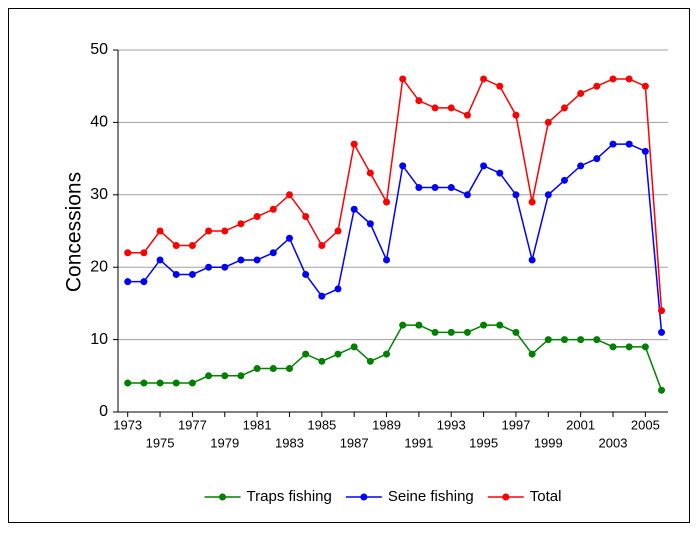 This screenshot has height=536, width=699. Describe the element at coordinates (99, 339) in the screenshot. I see `y-tick-label: 10` at that location.